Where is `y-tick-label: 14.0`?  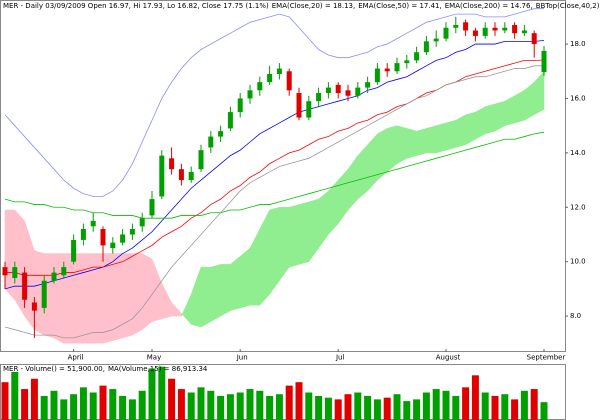
y-tick-label: 14.0 is located at coordinates (578, 153).